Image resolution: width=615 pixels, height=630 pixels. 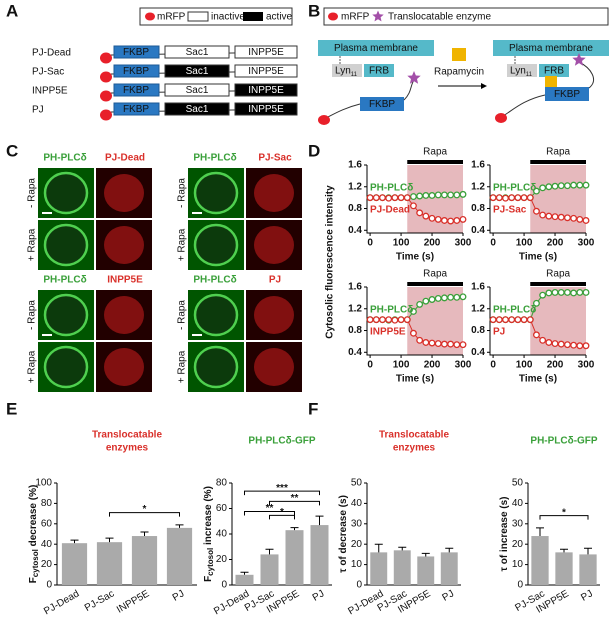 What do you see at coordinates (275, 158) in the screenshot?
I see `image-label: PJ-Sac` at bounding box center [275, 158].